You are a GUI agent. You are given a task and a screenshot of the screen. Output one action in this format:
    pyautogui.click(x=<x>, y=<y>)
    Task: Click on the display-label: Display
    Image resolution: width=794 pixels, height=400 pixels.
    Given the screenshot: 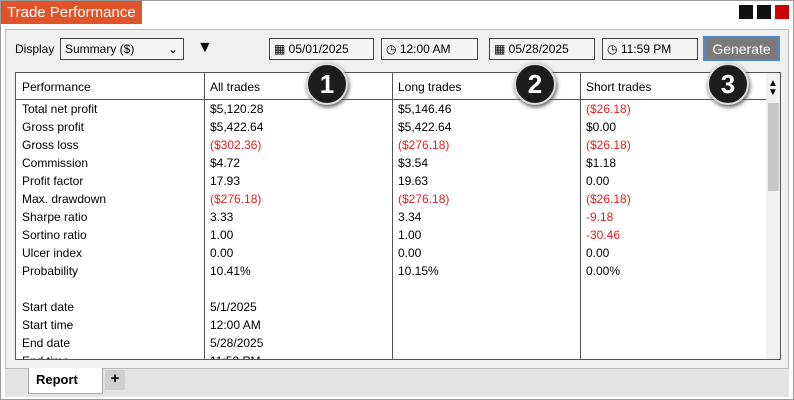 What is the action you would take?
    pyautogui.click(x=35, y=49)
    